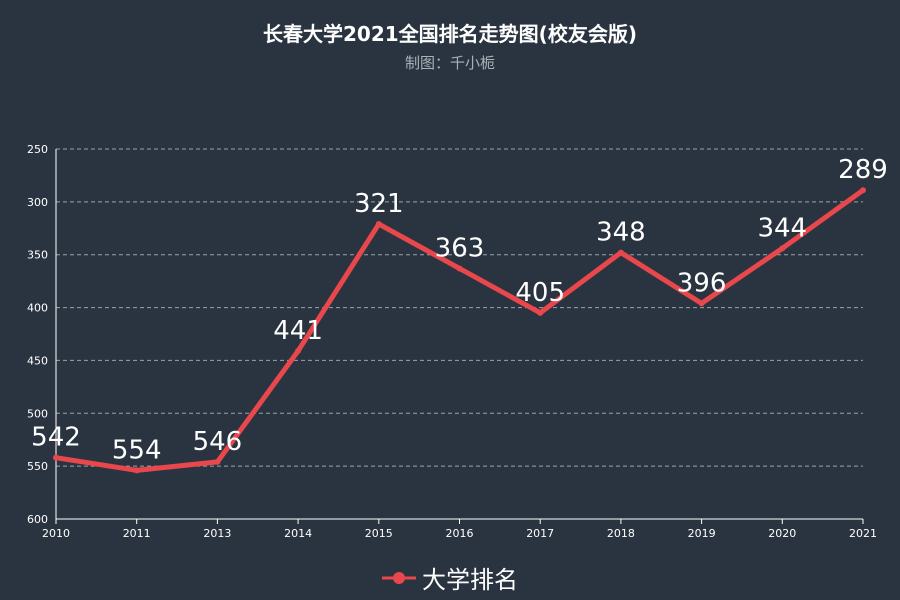 This screenshot has width=900, height=600. Describe the element at coordinates (450, 34) in the screenshot. I see `chart-title: 长春大学2021全国排名走势图(校友会版)` at that location.